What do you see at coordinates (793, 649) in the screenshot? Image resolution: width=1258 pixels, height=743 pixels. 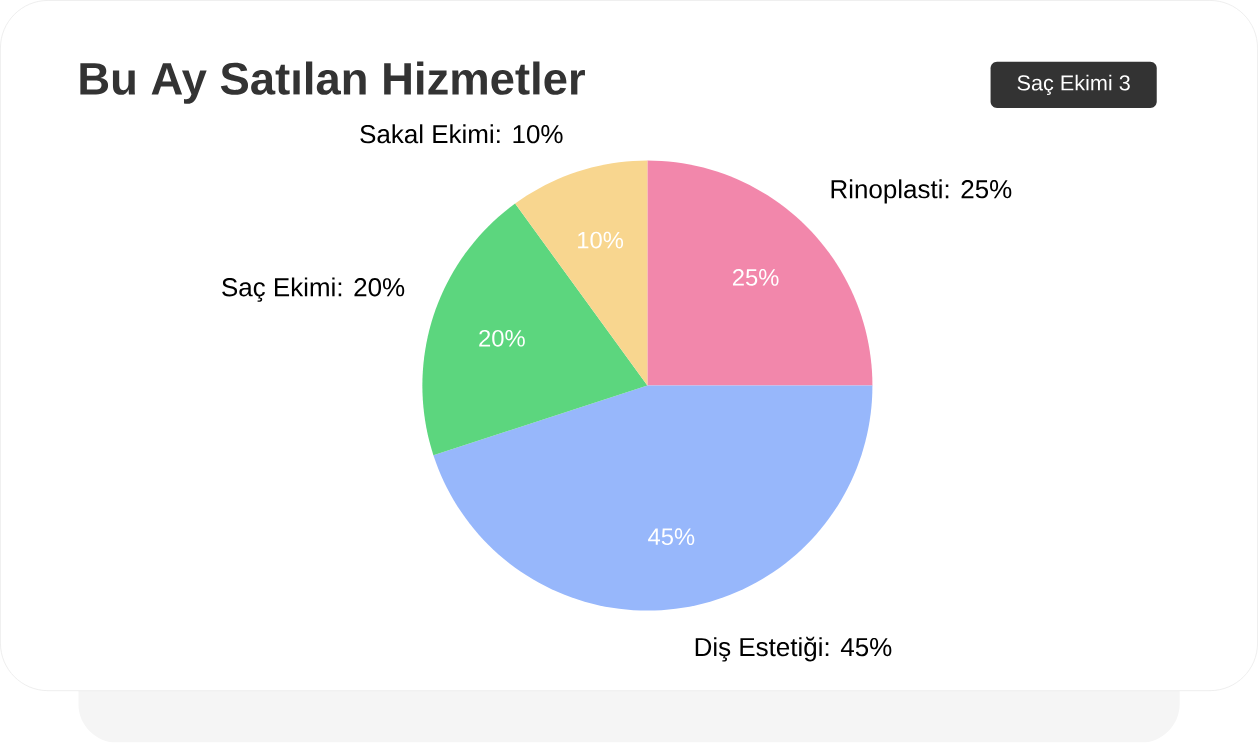 I see `slice-label: Diş Estetiği: 45%` at bounding box center [793, 649].